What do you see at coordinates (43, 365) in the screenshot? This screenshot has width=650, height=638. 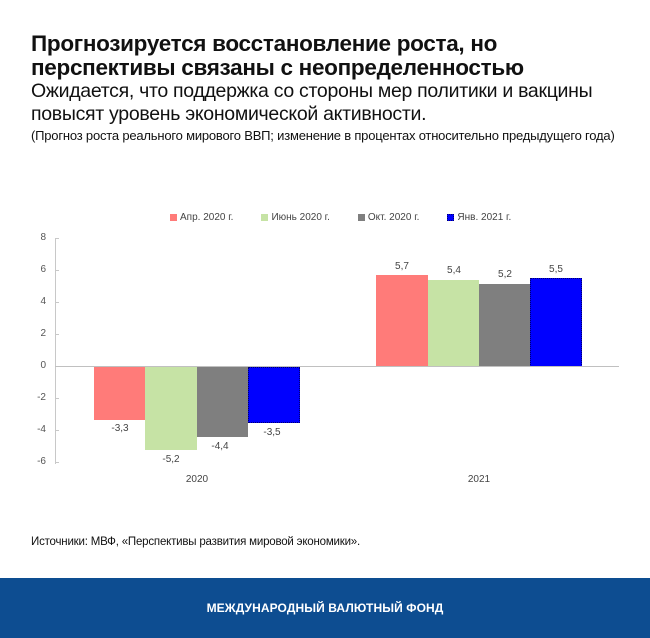 I see `y-tick-label: 0` at bounding box center [43, 365].